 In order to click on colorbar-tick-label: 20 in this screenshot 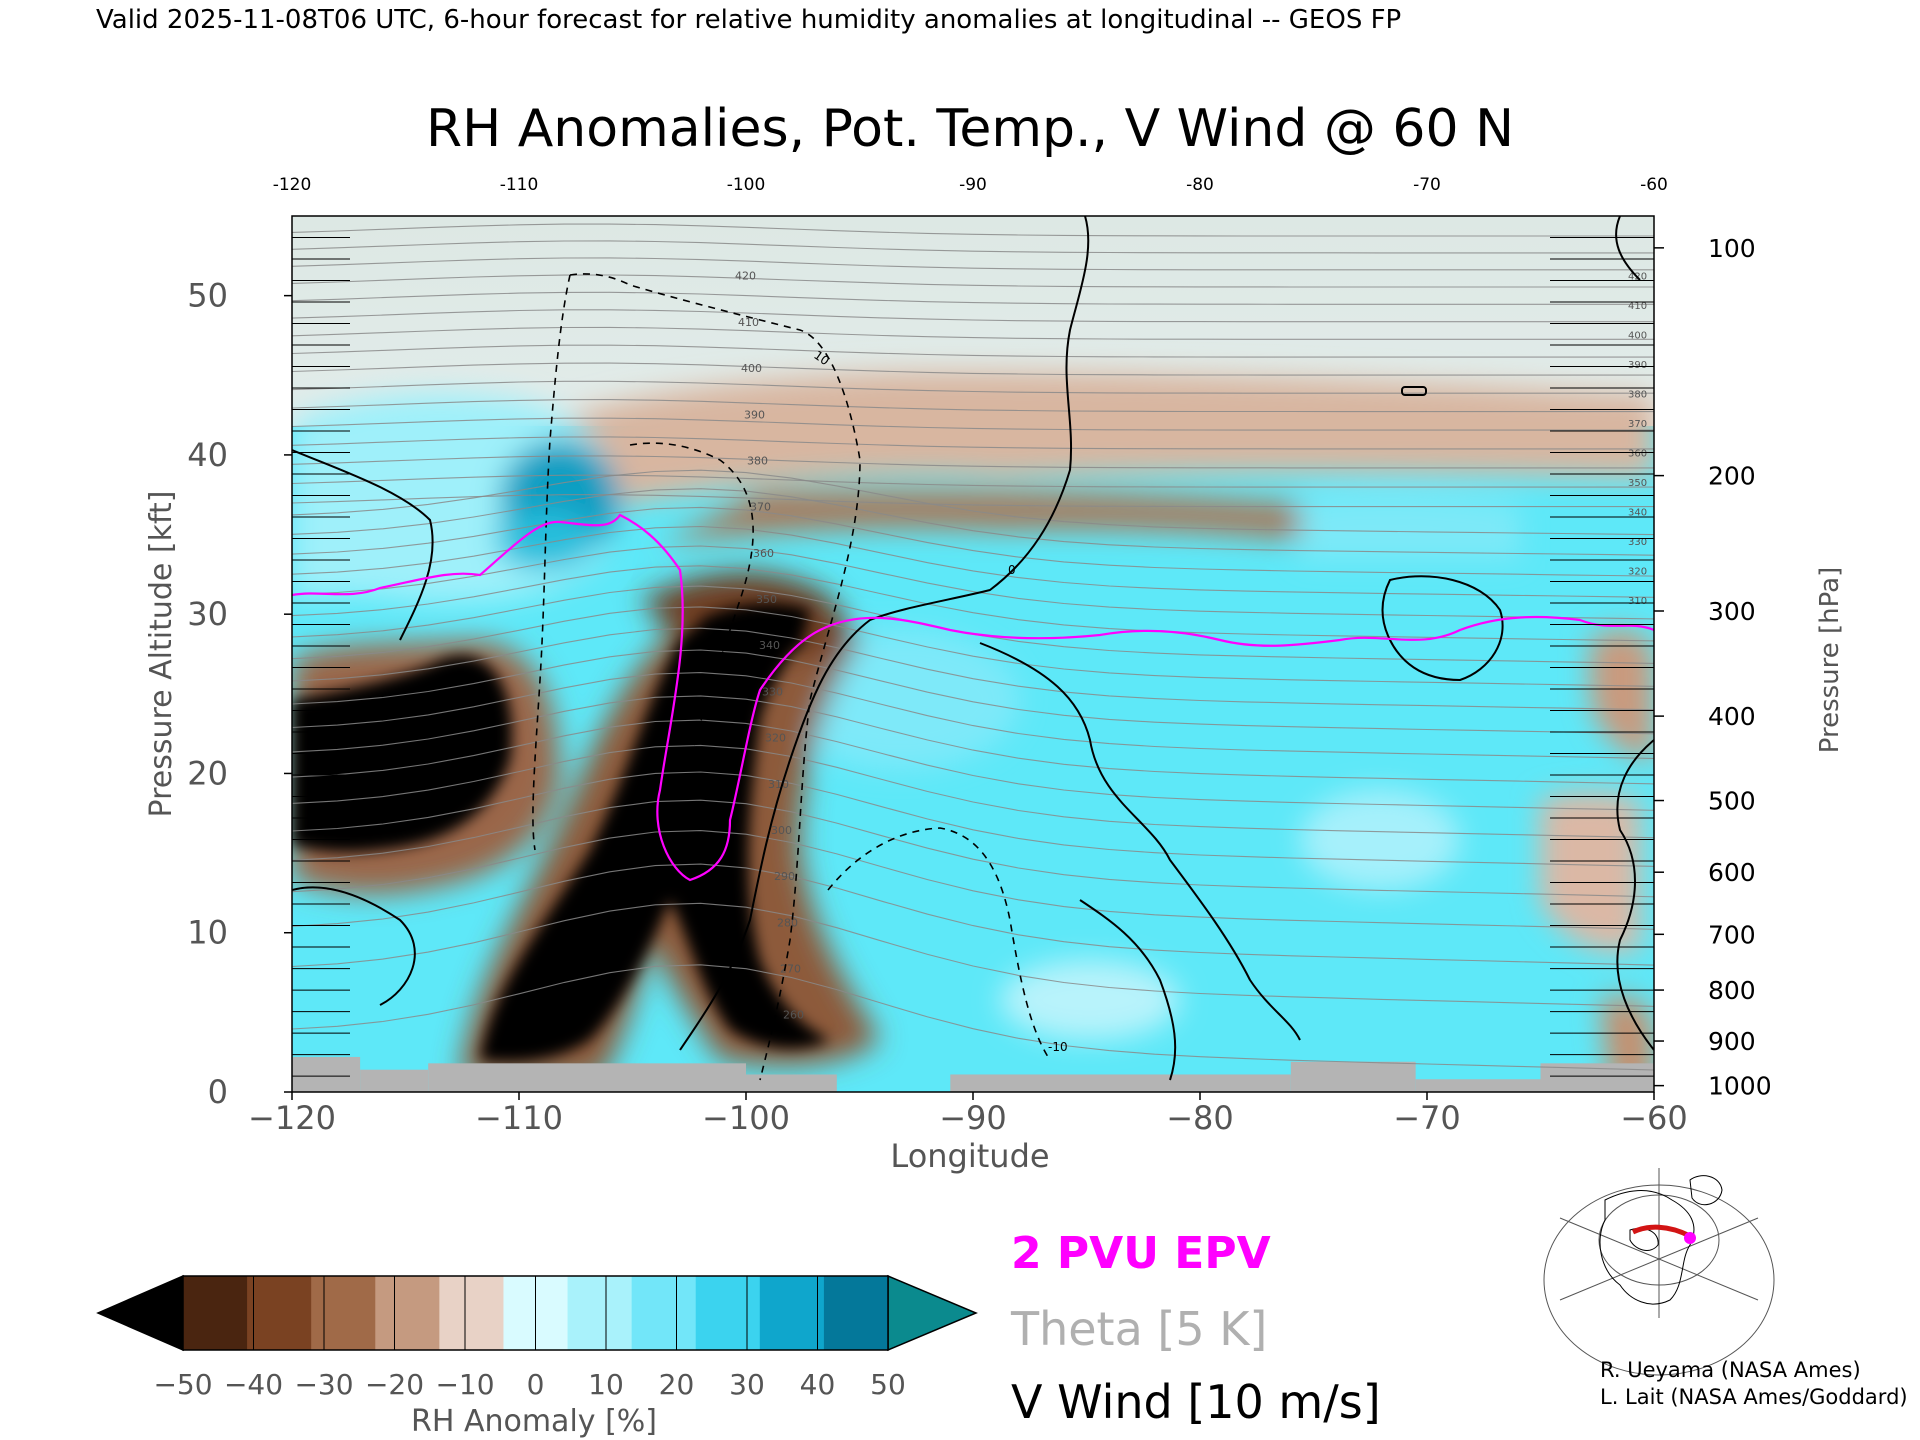, I will do `click(677, 1384)`.